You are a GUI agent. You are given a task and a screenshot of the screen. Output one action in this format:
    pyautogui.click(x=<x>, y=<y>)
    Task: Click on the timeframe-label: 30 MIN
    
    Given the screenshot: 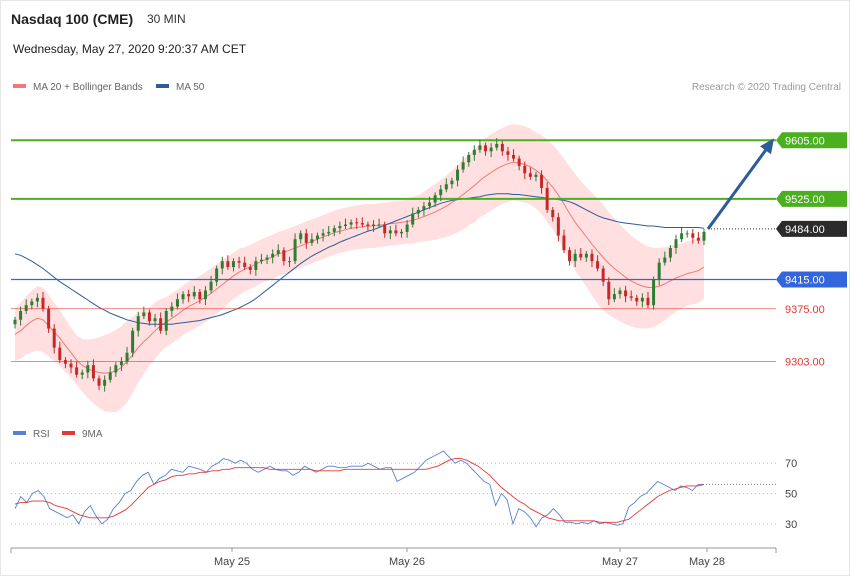 What is the action you would take?
    pyautogui.click(x=166, y=19)
    